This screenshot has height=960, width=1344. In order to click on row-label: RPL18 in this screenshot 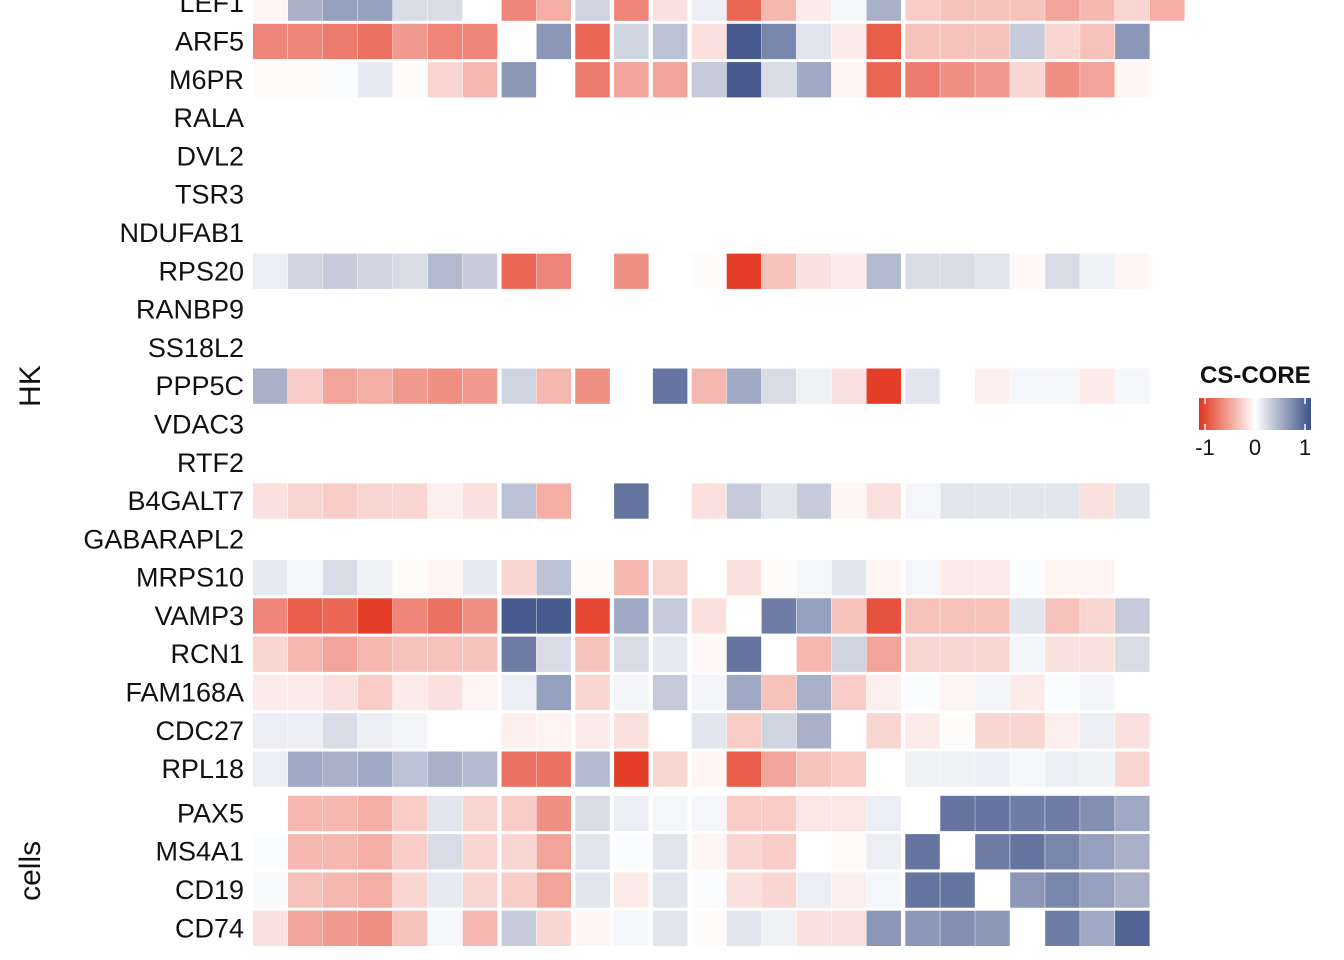, I will do `click(202, 769)`.